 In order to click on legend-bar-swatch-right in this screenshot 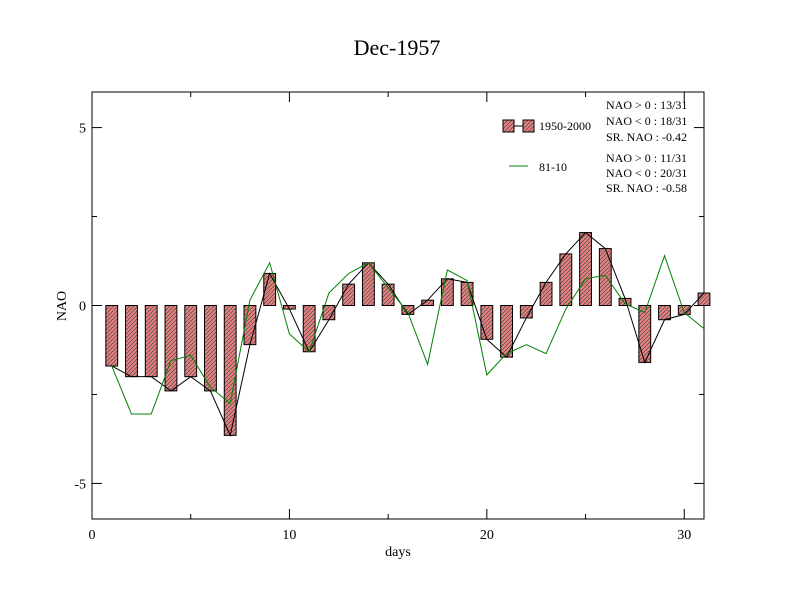, I will do `click(528, 126)`.